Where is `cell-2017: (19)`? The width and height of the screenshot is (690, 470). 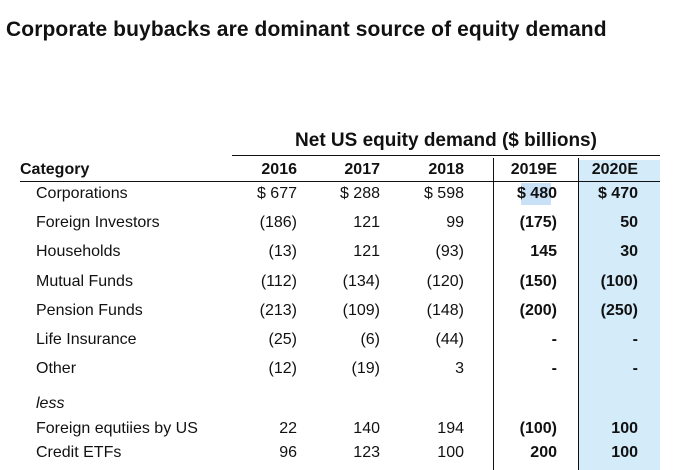
cell-2017: (19) is located at coordinates (365, 368).